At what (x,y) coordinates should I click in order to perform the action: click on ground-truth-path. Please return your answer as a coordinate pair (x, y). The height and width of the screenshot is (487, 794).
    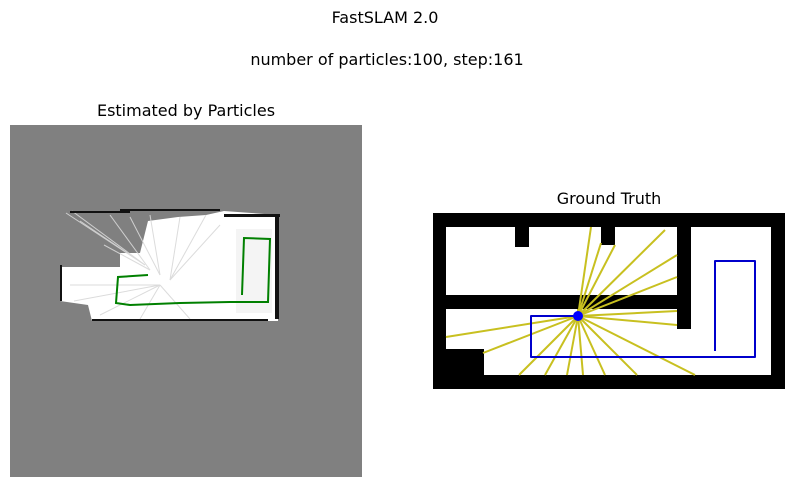
    Looking at the image, I should click on (643, 309).